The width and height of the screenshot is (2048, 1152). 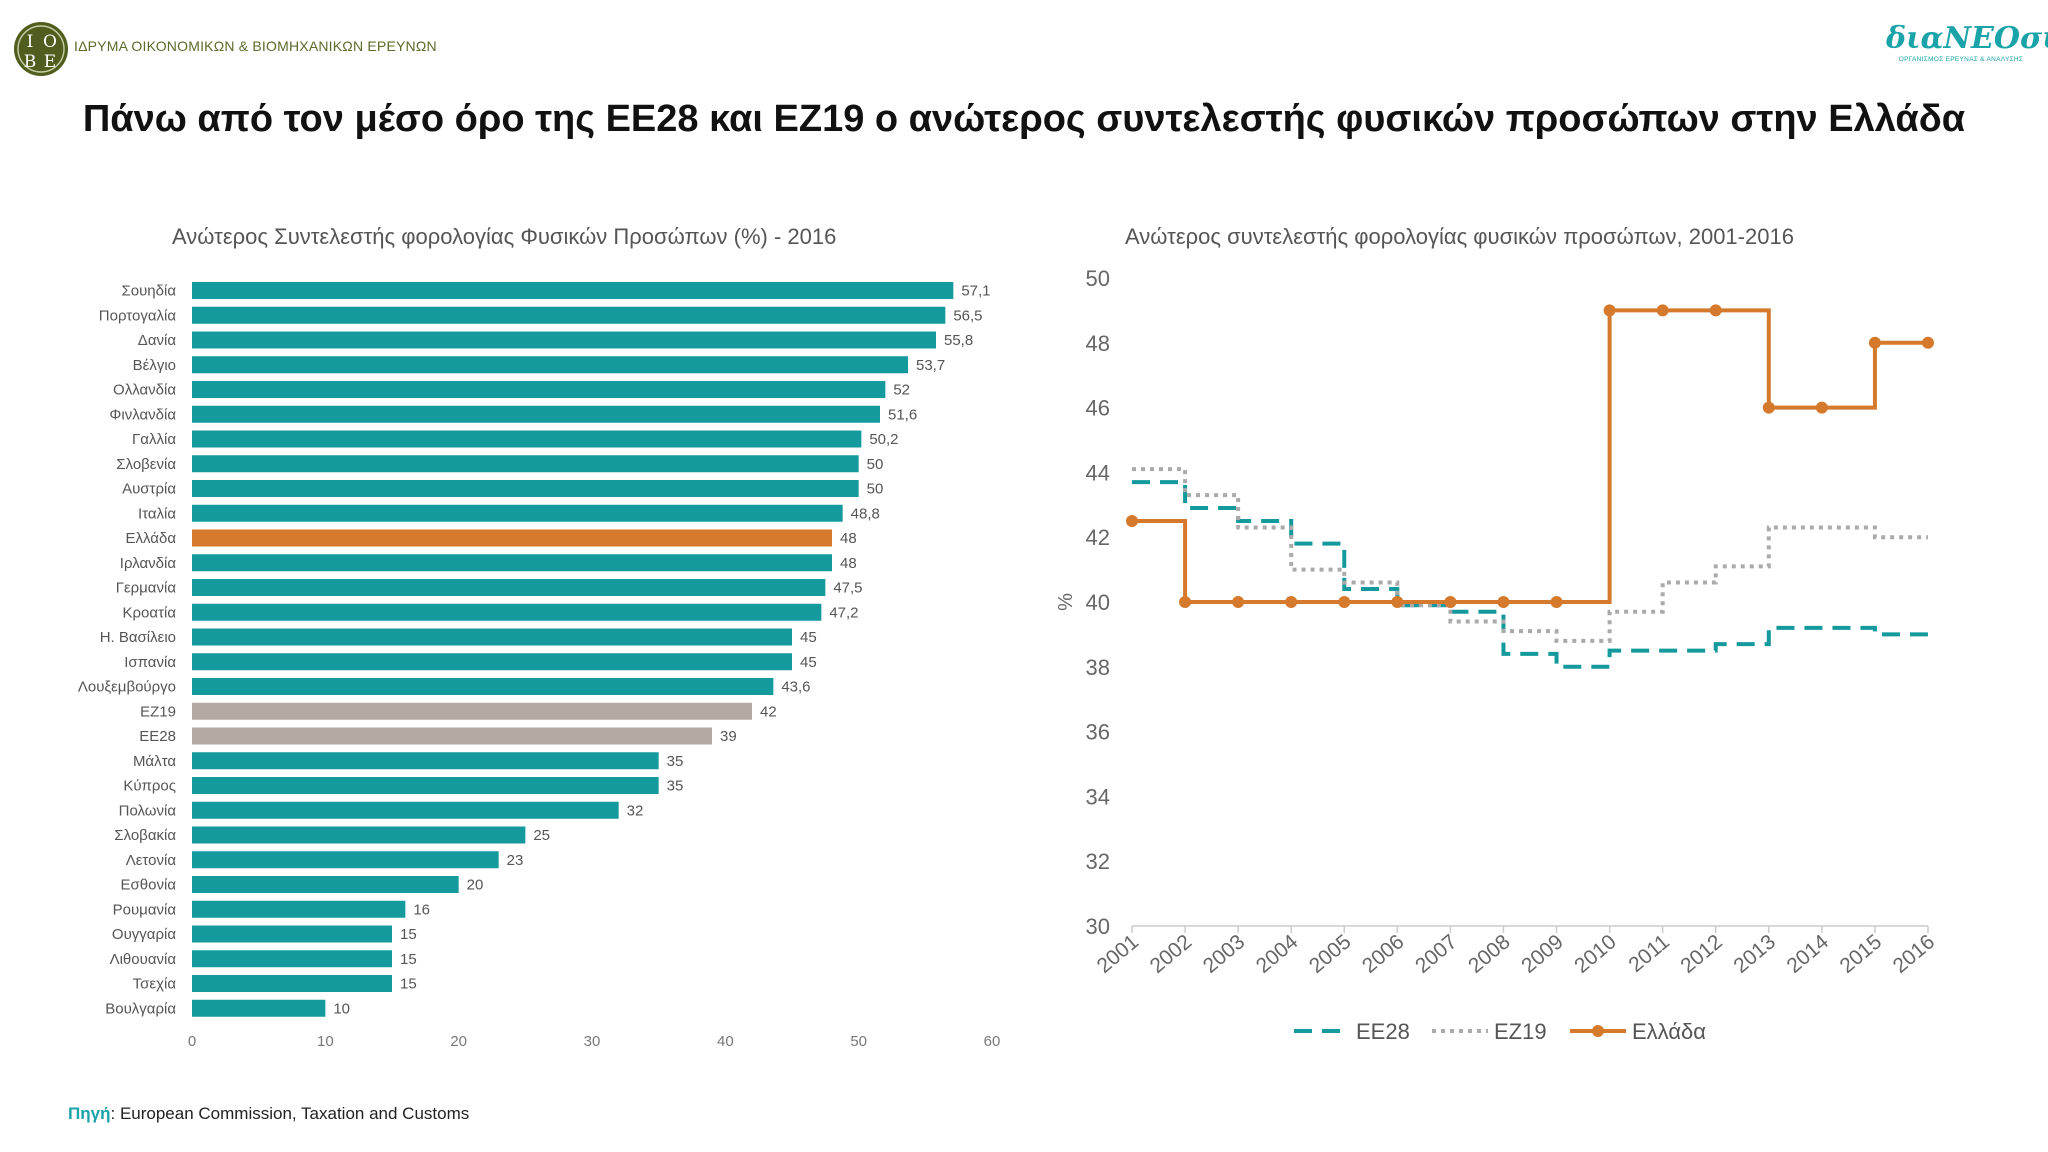 I want to click on bar-category-label: Τσεχία, so click(x=155, y=984).